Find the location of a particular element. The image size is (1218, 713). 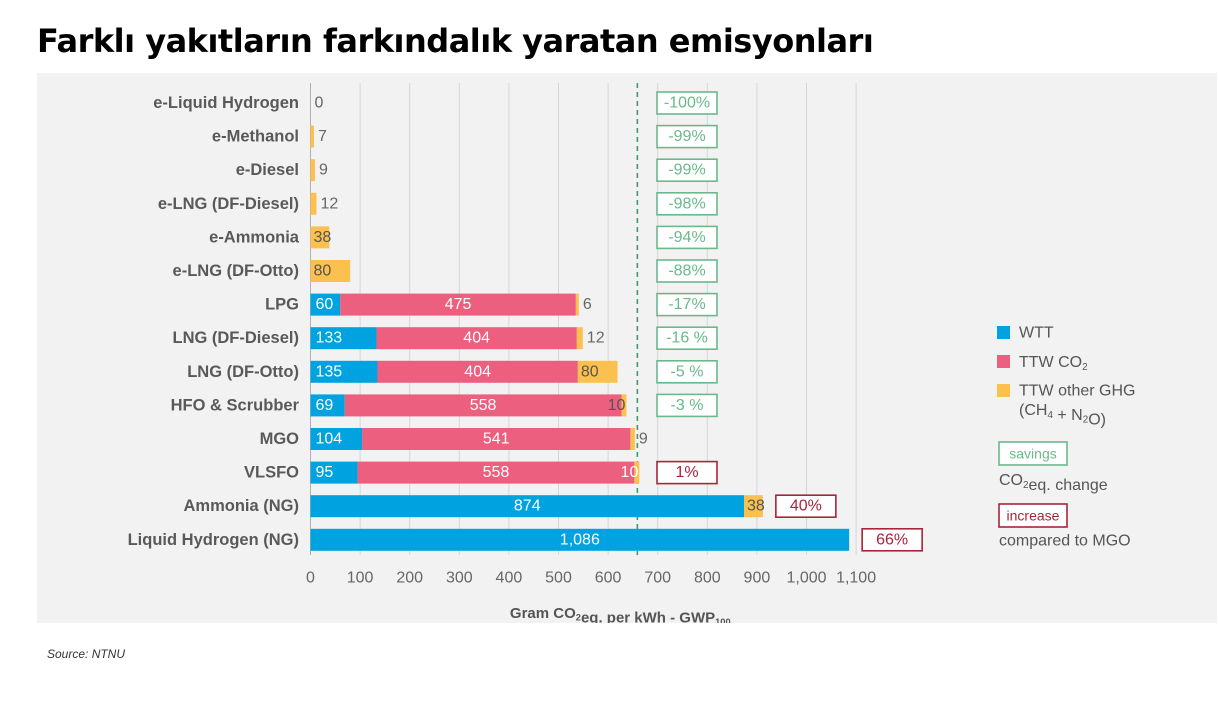

category-label: LPG is located at coordinates (282, 305).